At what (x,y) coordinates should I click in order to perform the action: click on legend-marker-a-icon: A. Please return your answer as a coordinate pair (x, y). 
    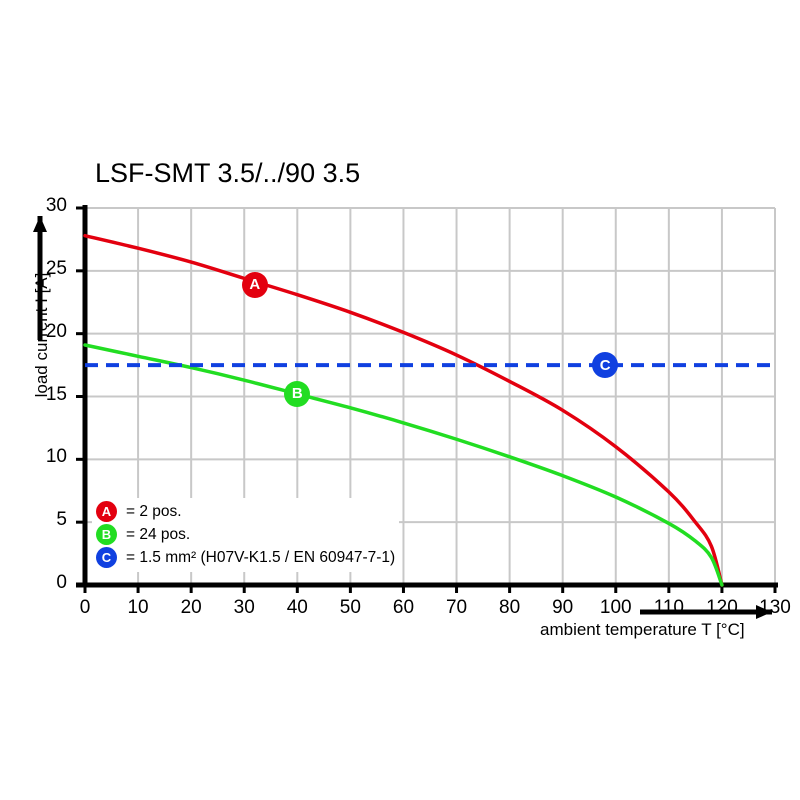
    Looking at the image, I should click on (106, 511).